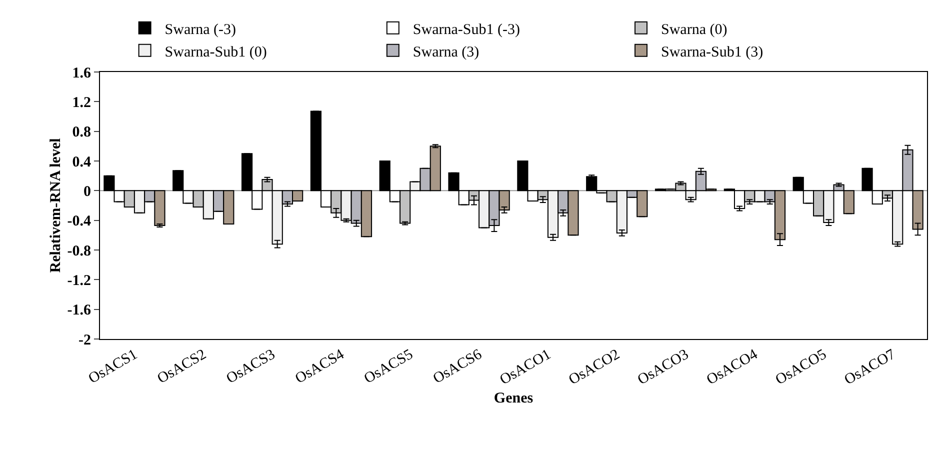 The width and height of the screenshot is (937, 449). What do you see at coordinates (56, 205) in the screenshot?
I see `y-axis-title: Relativem-RNA level` at bounding box center [56, 205].